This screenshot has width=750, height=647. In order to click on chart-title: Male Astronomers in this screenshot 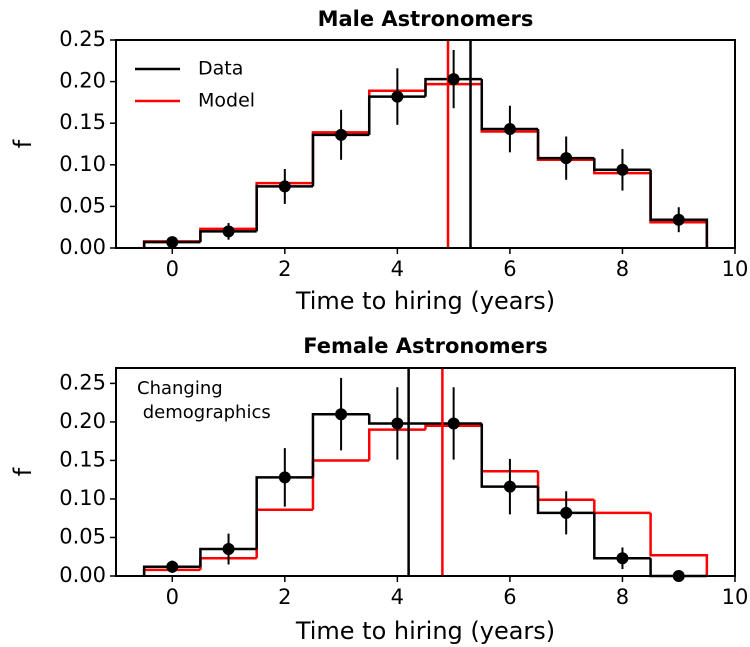, I will do `click(426, 19)`.